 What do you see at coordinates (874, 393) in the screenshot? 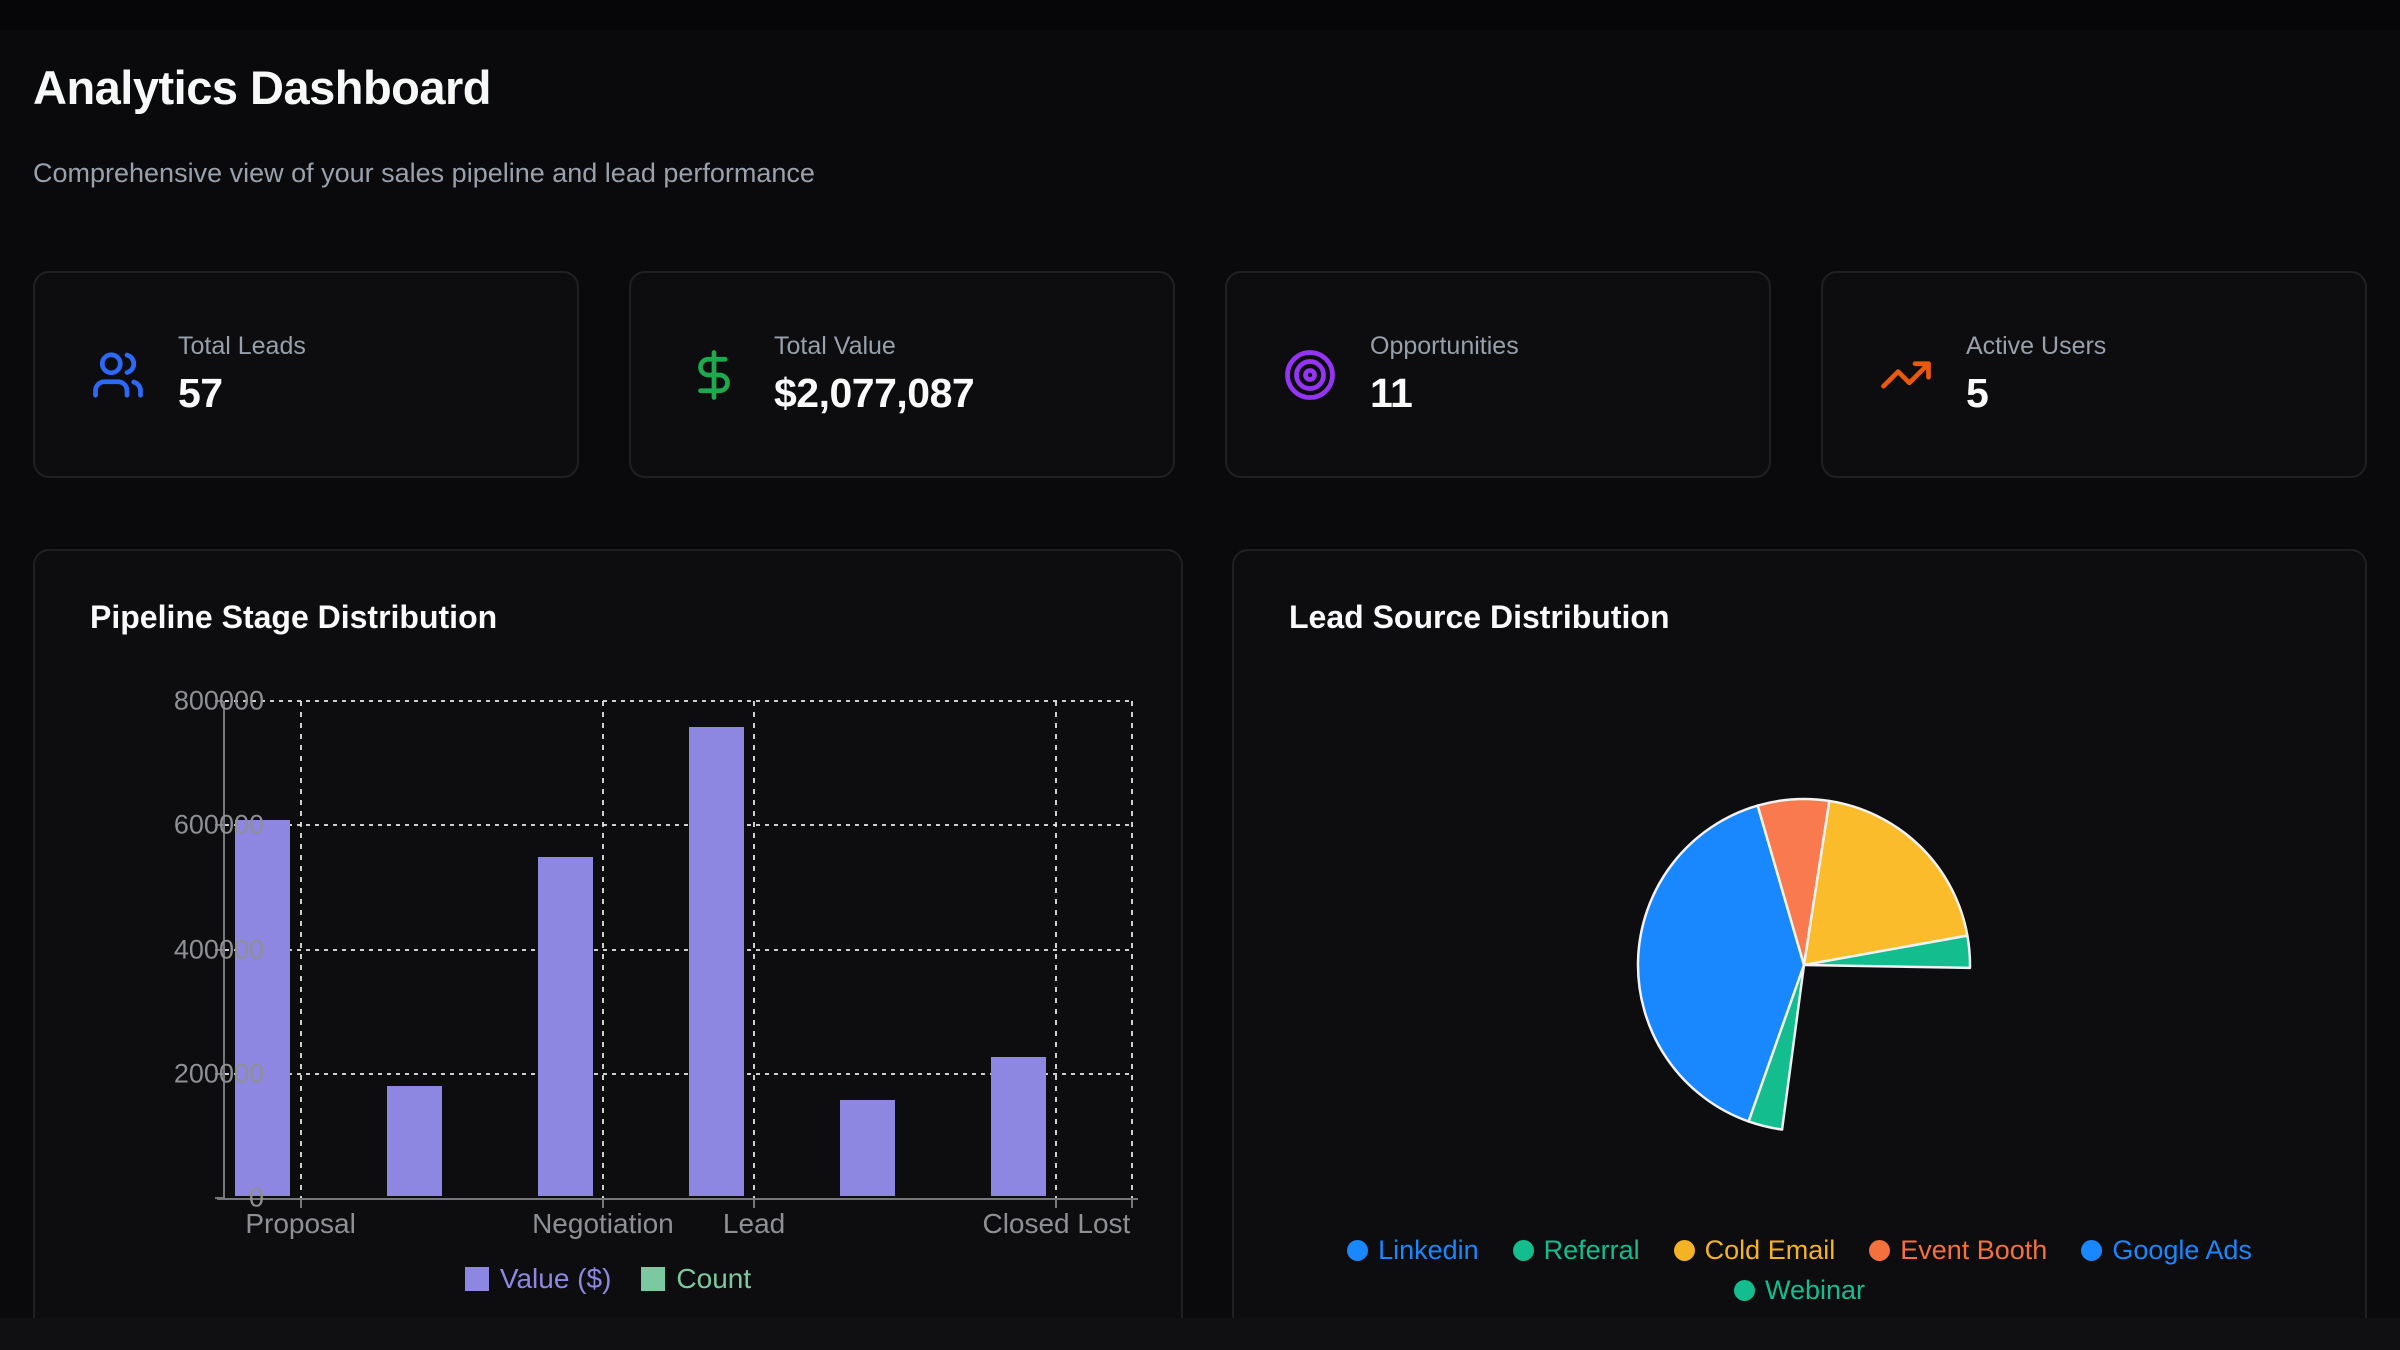
I see `stat-value: $2,077,087` at bounding box center [874, 393].